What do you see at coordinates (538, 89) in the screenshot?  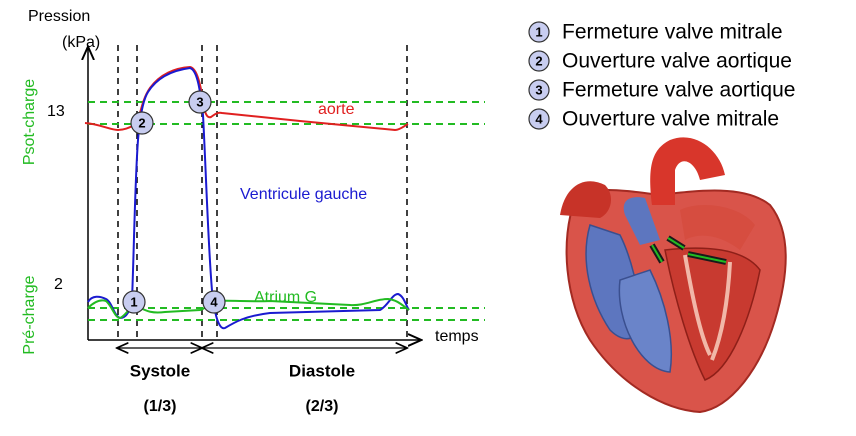 I see `legend-number: 3` at bounding box center [538, 89].